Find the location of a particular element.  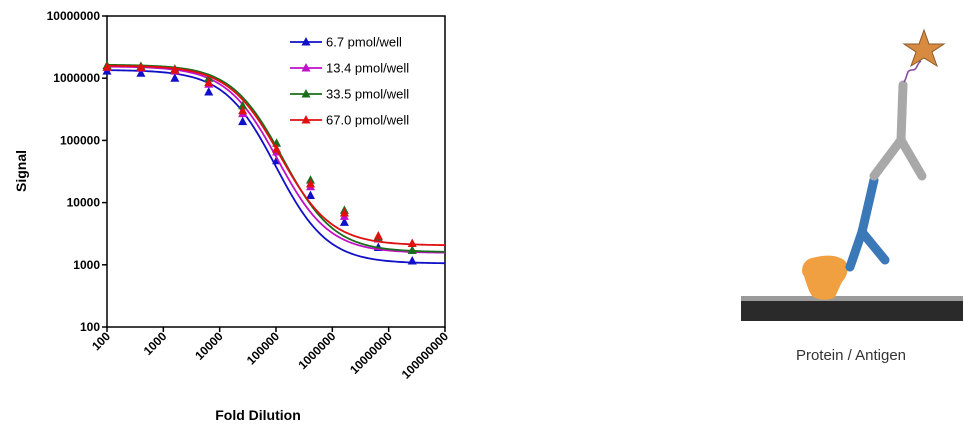

x-tick-label: 100000 is located at coordinates (263, 348).